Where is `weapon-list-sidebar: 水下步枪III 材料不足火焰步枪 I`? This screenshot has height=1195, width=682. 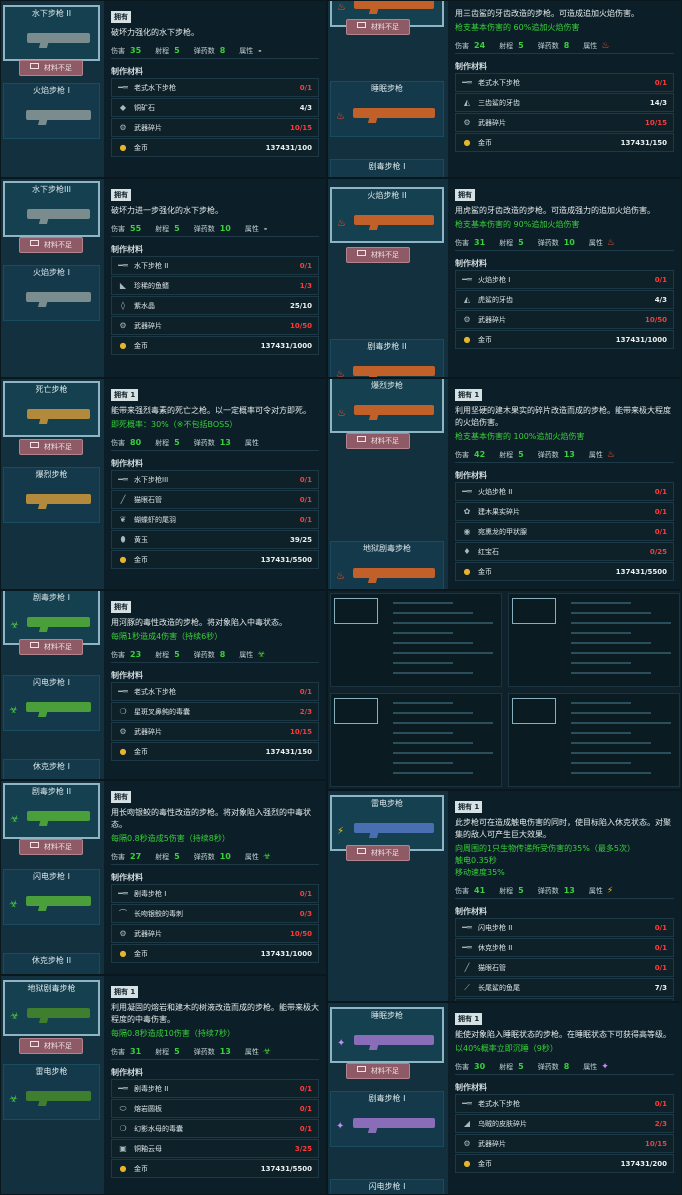 weapon-list-sidebar: 水下步枪III 材料不足火焰步枪 I is located at coordinates (52, 278).